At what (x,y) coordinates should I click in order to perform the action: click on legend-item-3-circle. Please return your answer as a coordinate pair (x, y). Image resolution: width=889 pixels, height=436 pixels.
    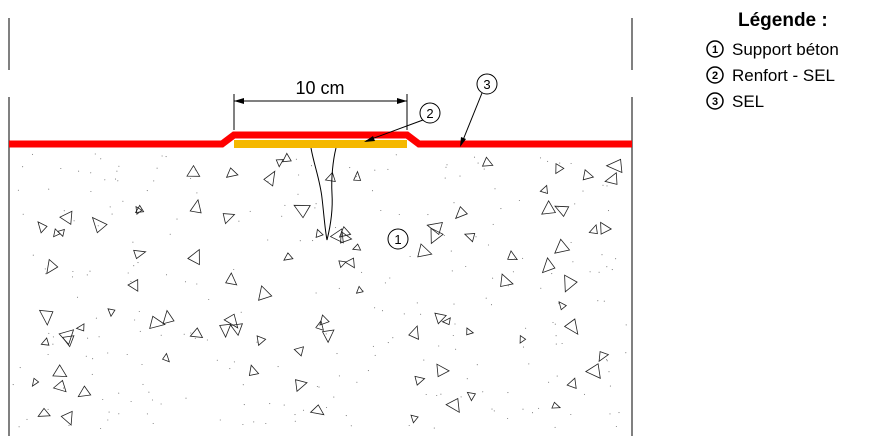
    Looking at the image, I should click on (715, 101).